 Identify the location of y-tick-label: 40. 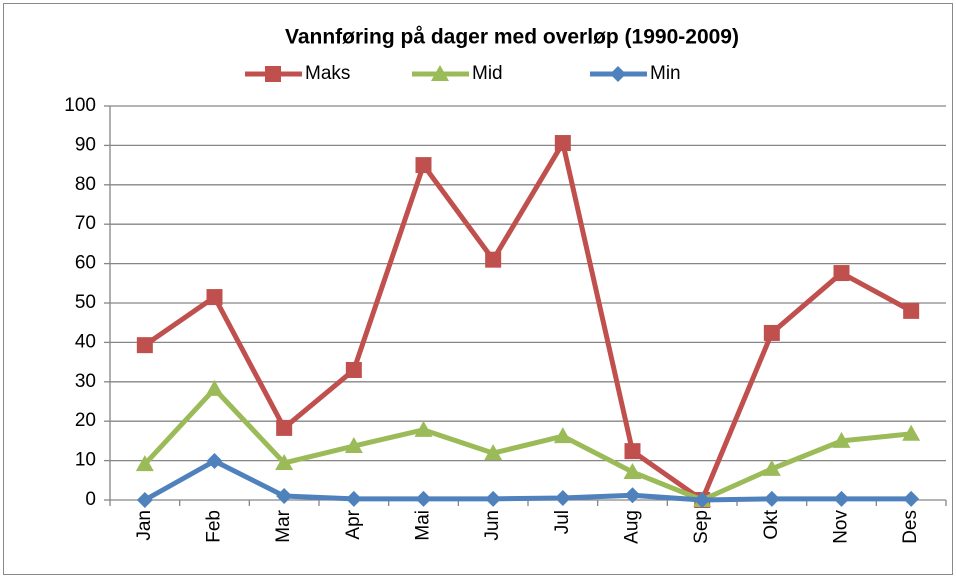
(85, 341).